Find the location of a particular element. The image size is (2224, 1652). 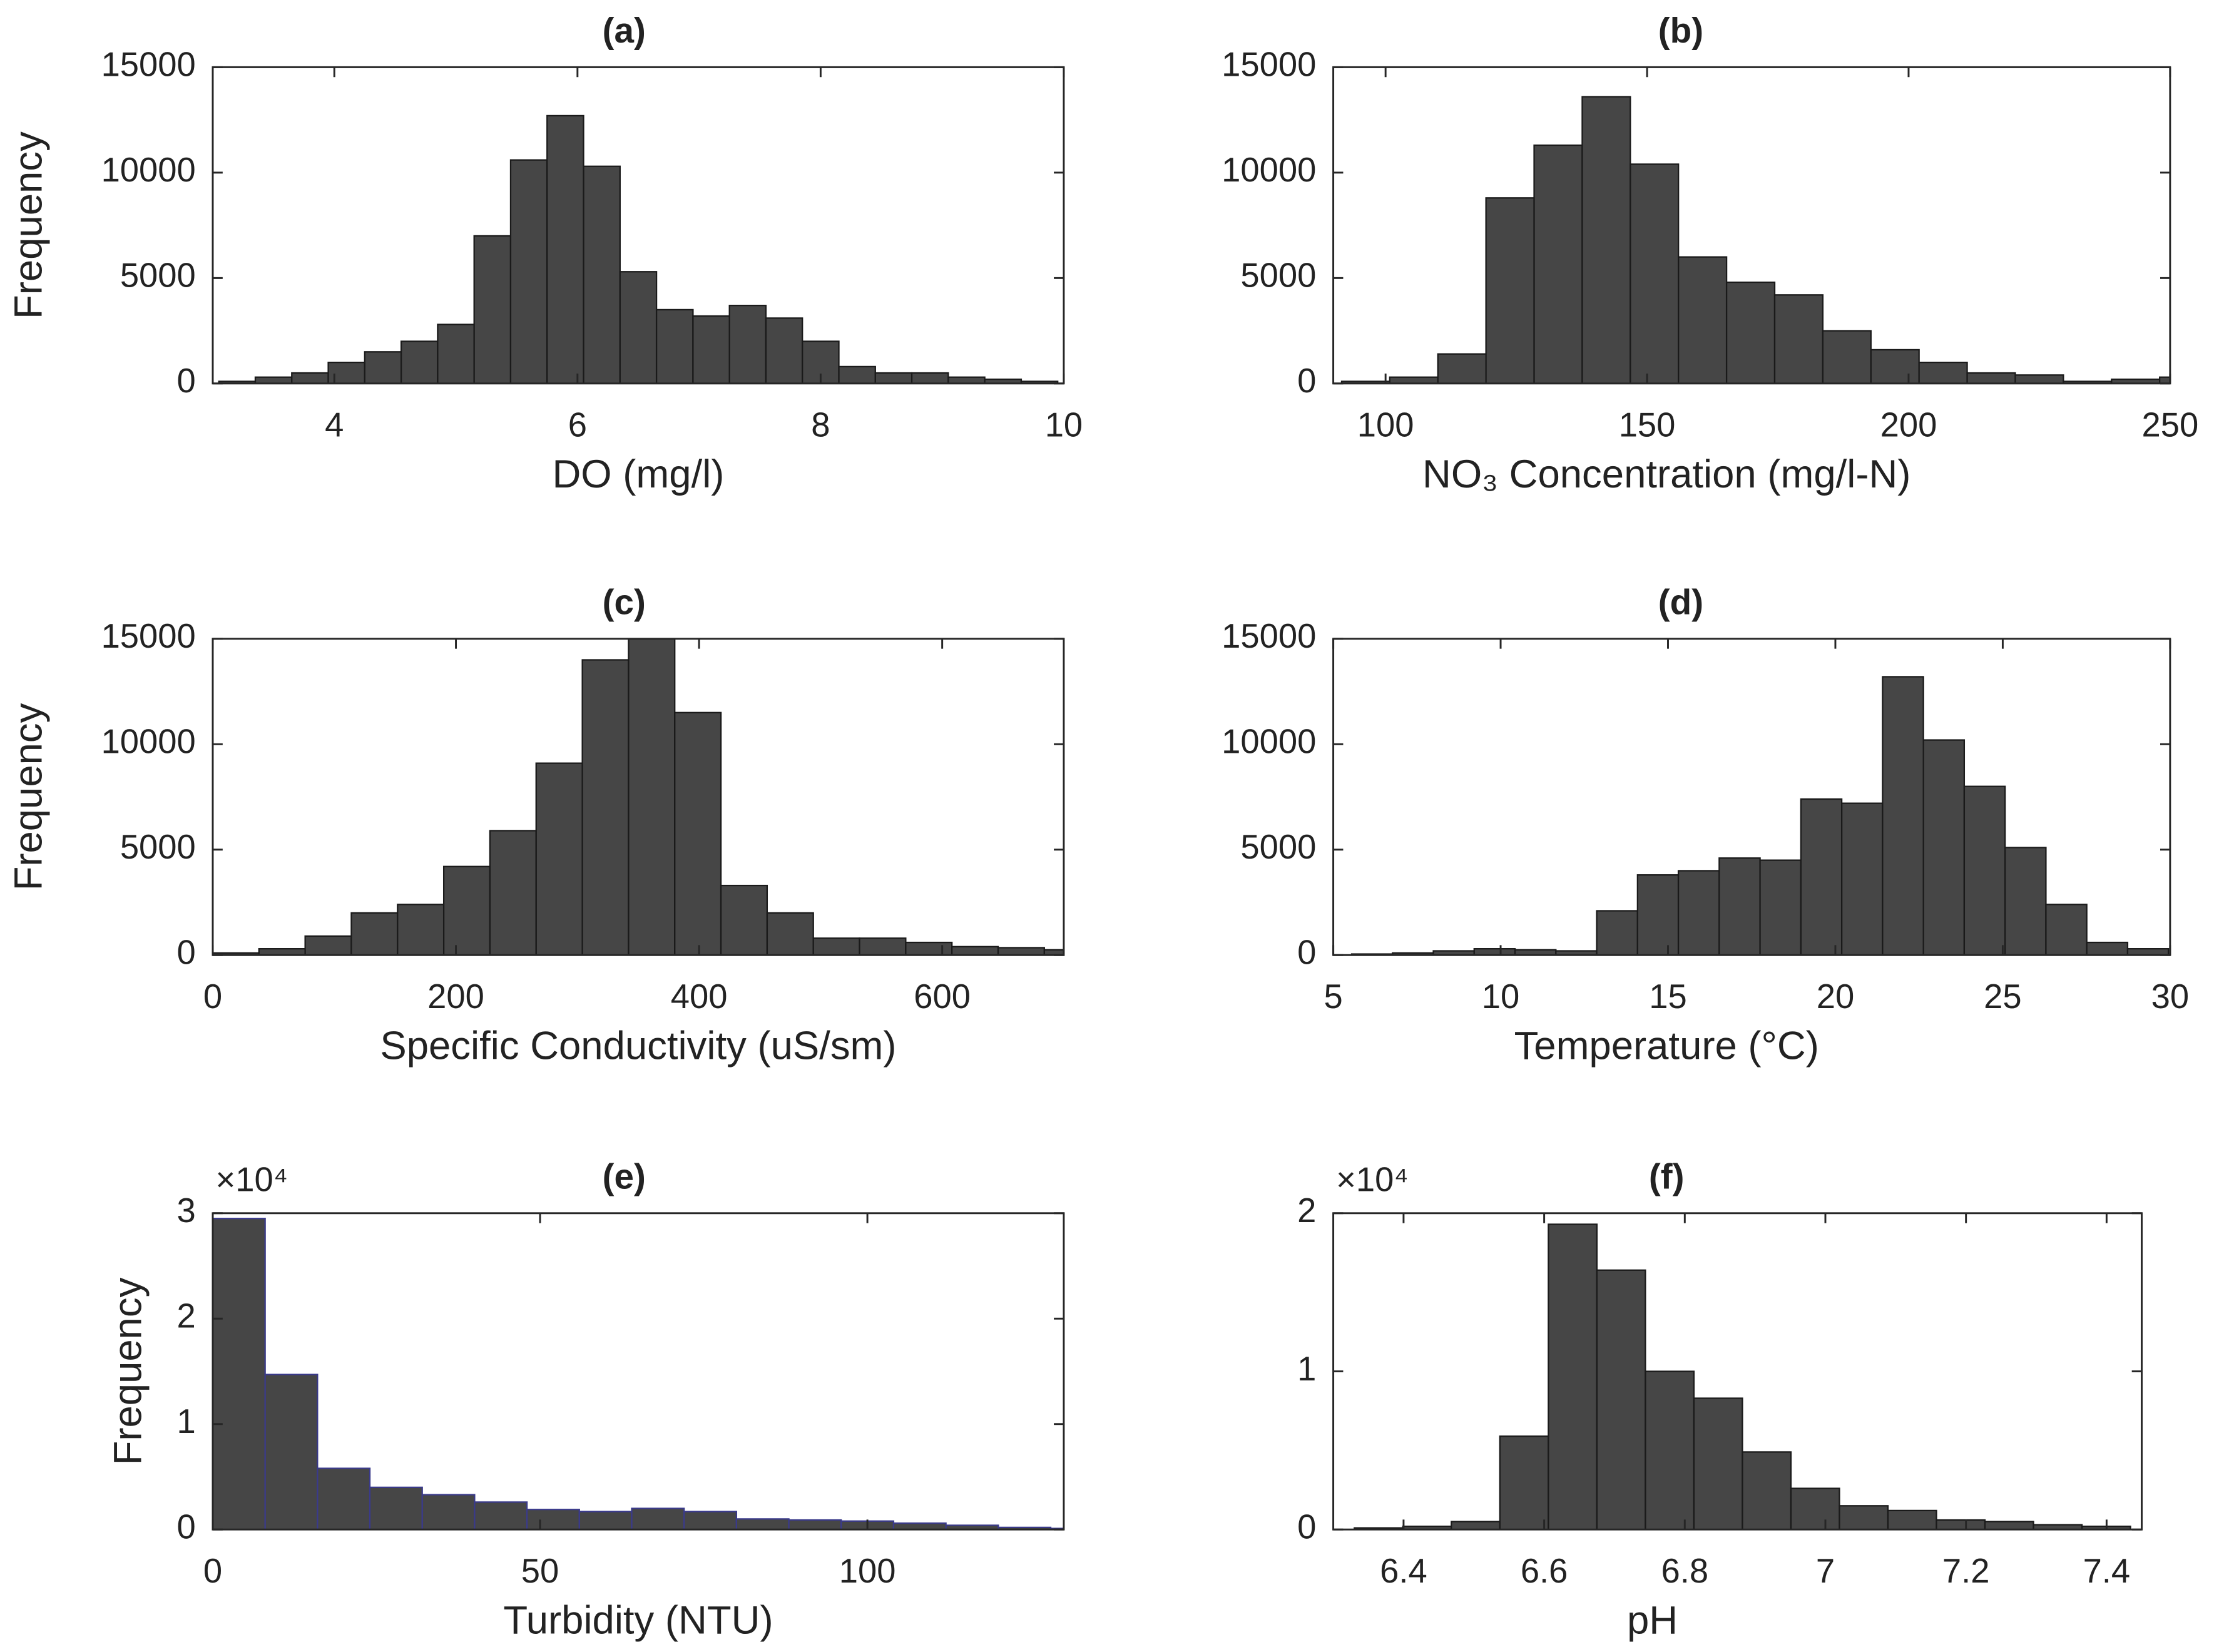

x-tick-label: 150 is located at coordinates (1647, 424).